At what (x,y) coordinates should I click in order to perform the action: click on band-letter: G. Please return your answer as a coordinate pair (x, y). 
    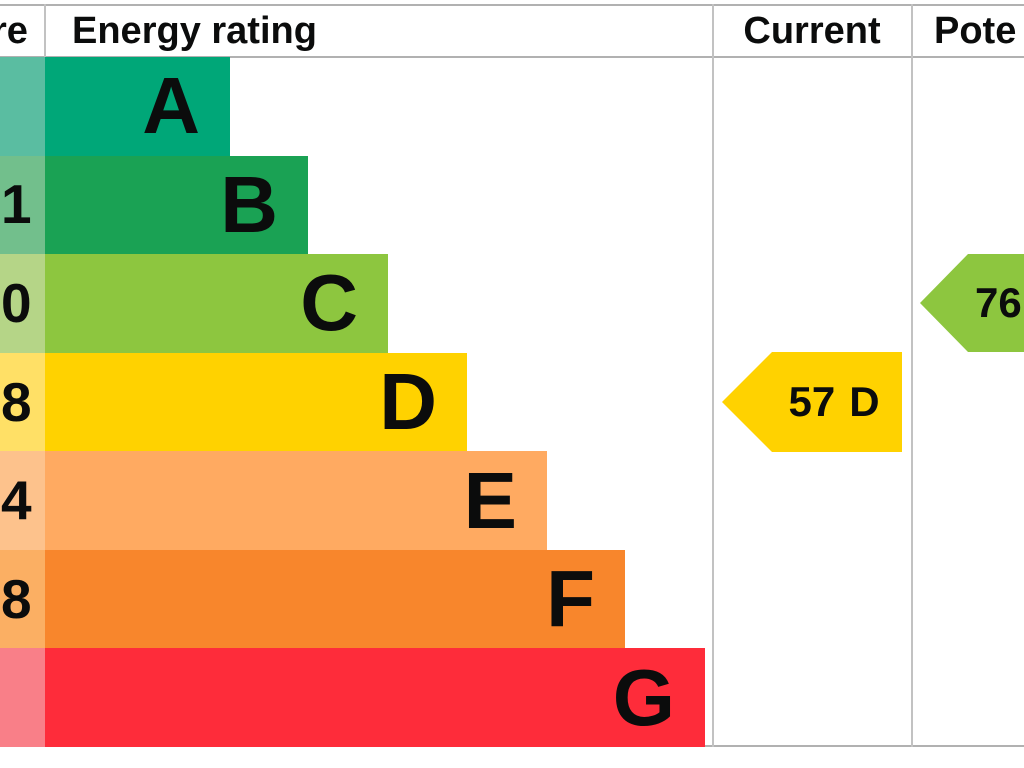
    Looking at the image, I should click on (643, 697).